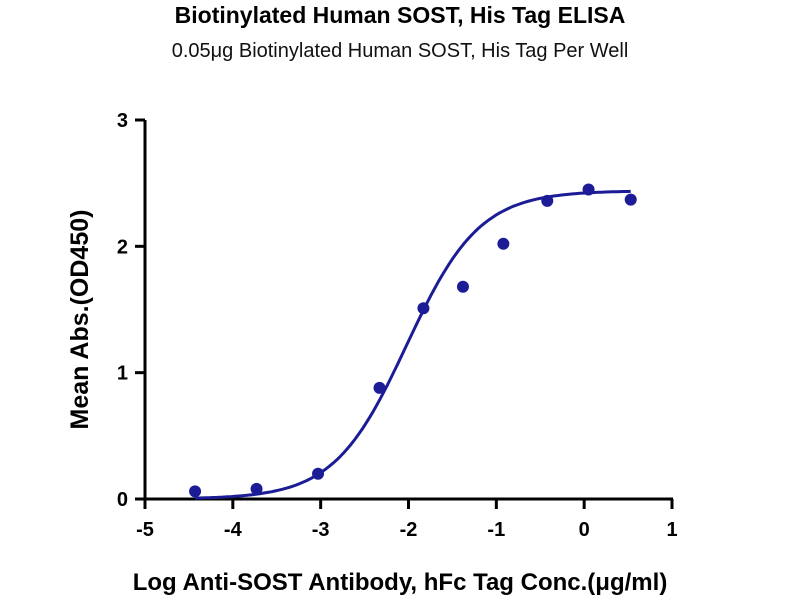 The height and width of the screenshot is (600, 800). What do you see at coordinates (584, 530) in the screenshot?
I see `x-tick-label: 0` at bounding box center [584, 530].